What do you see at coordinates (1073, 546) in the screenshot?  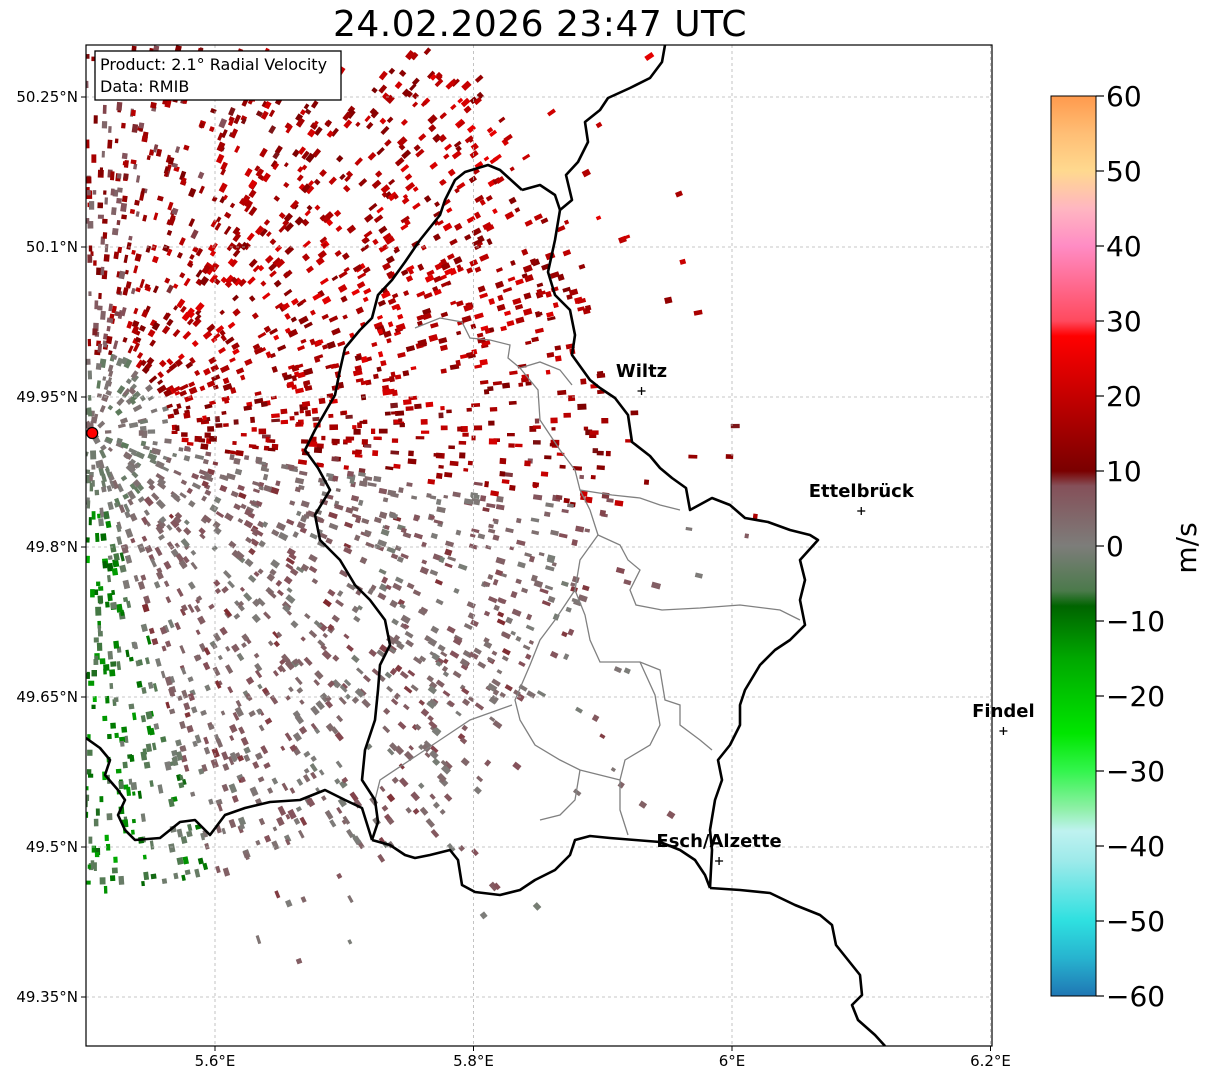 I see `colorbar-gradient` at bounding box center [1073, 546].